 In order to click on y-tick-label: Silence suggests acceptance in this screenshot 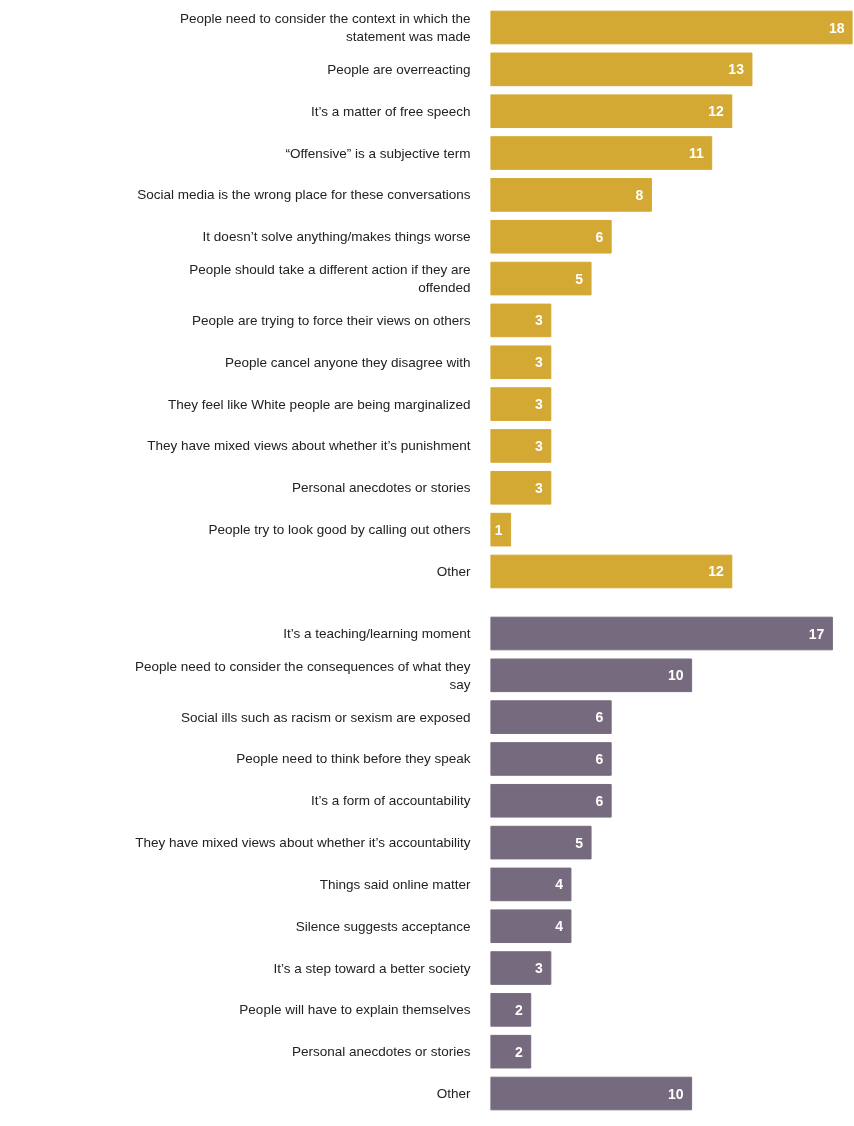, I will do `click(383, 926)`.